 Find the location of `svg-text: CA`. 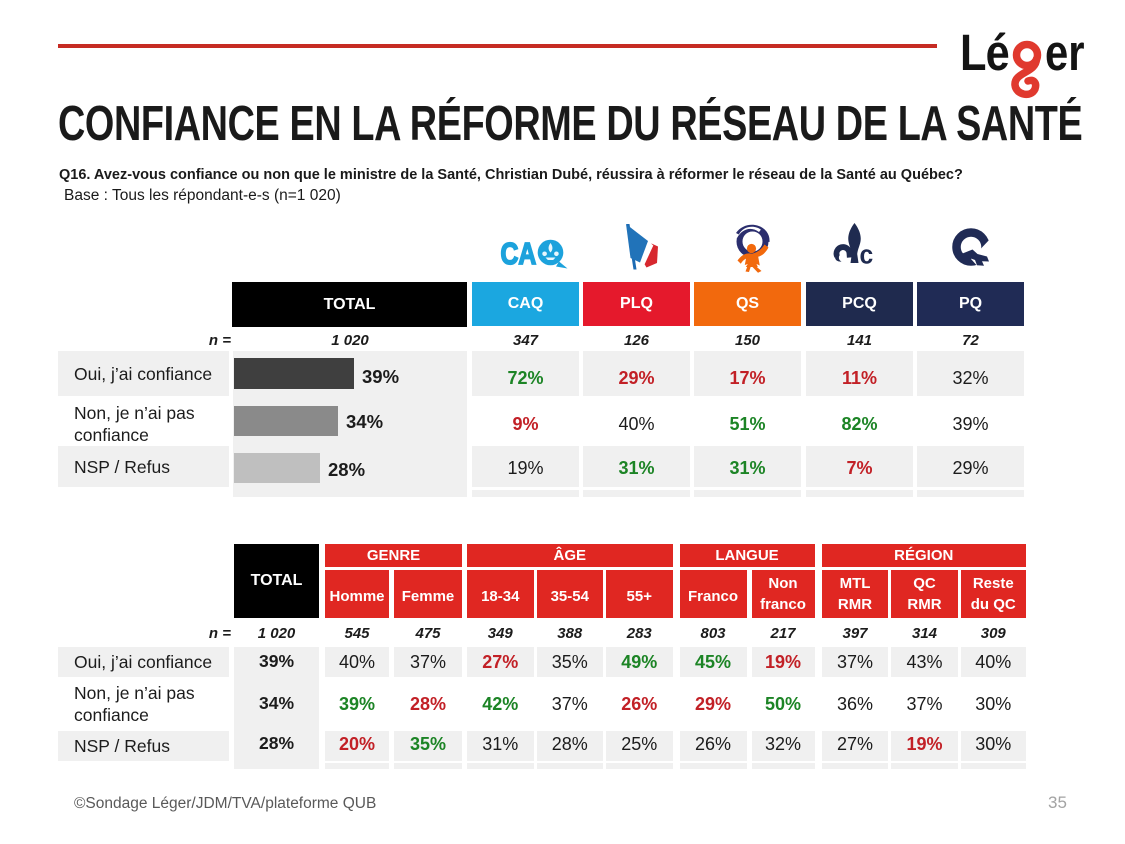

svg-text: CA is located at coordinates (519, 254).